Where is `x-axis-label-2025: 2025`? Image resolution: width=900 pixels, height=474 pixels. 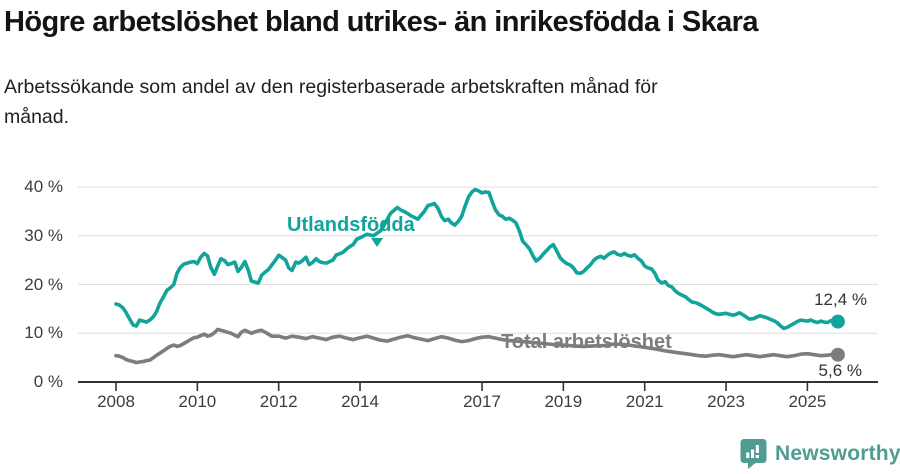 x-axis-label-2025: 2025 is located at coordinates (807, 401).